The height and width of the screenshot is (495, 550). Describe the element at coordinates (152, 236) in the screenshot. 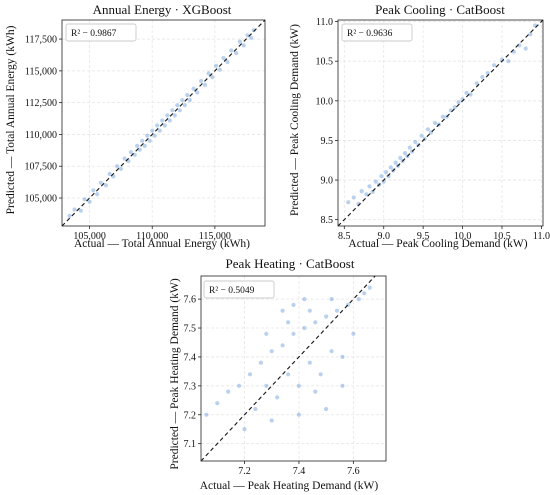

I see `x-tick-label: 110,000` at that location.